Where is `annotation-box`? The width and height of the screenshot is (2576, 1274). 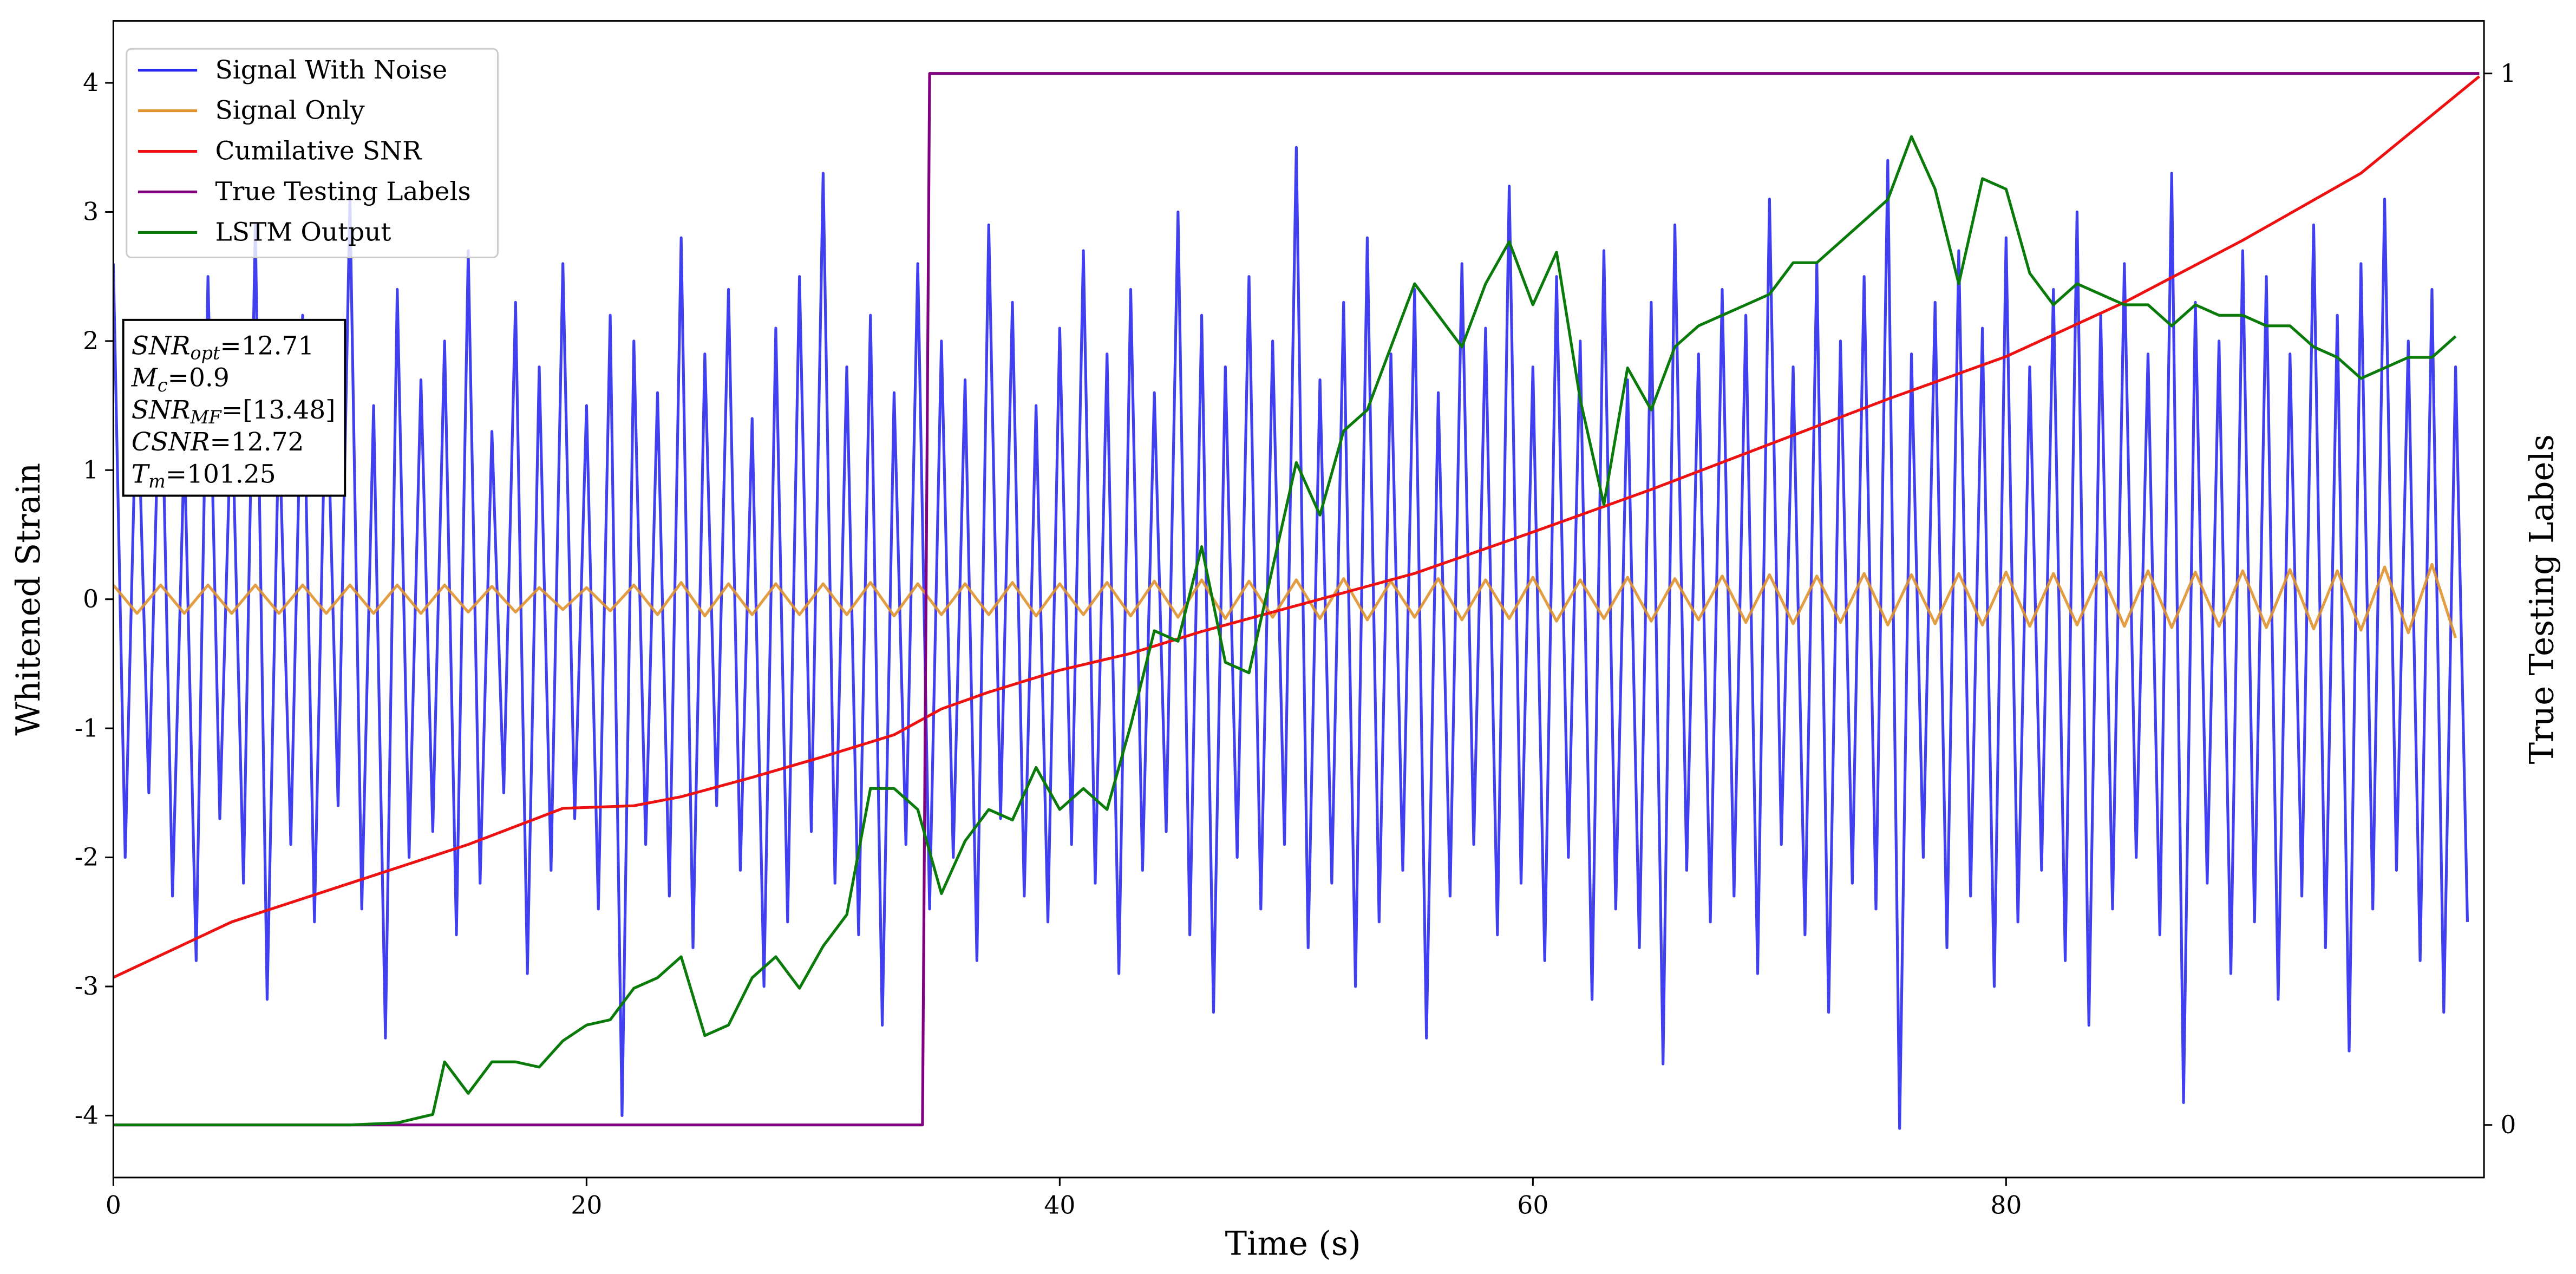 annotation-box is located at coordinates (234, 407).